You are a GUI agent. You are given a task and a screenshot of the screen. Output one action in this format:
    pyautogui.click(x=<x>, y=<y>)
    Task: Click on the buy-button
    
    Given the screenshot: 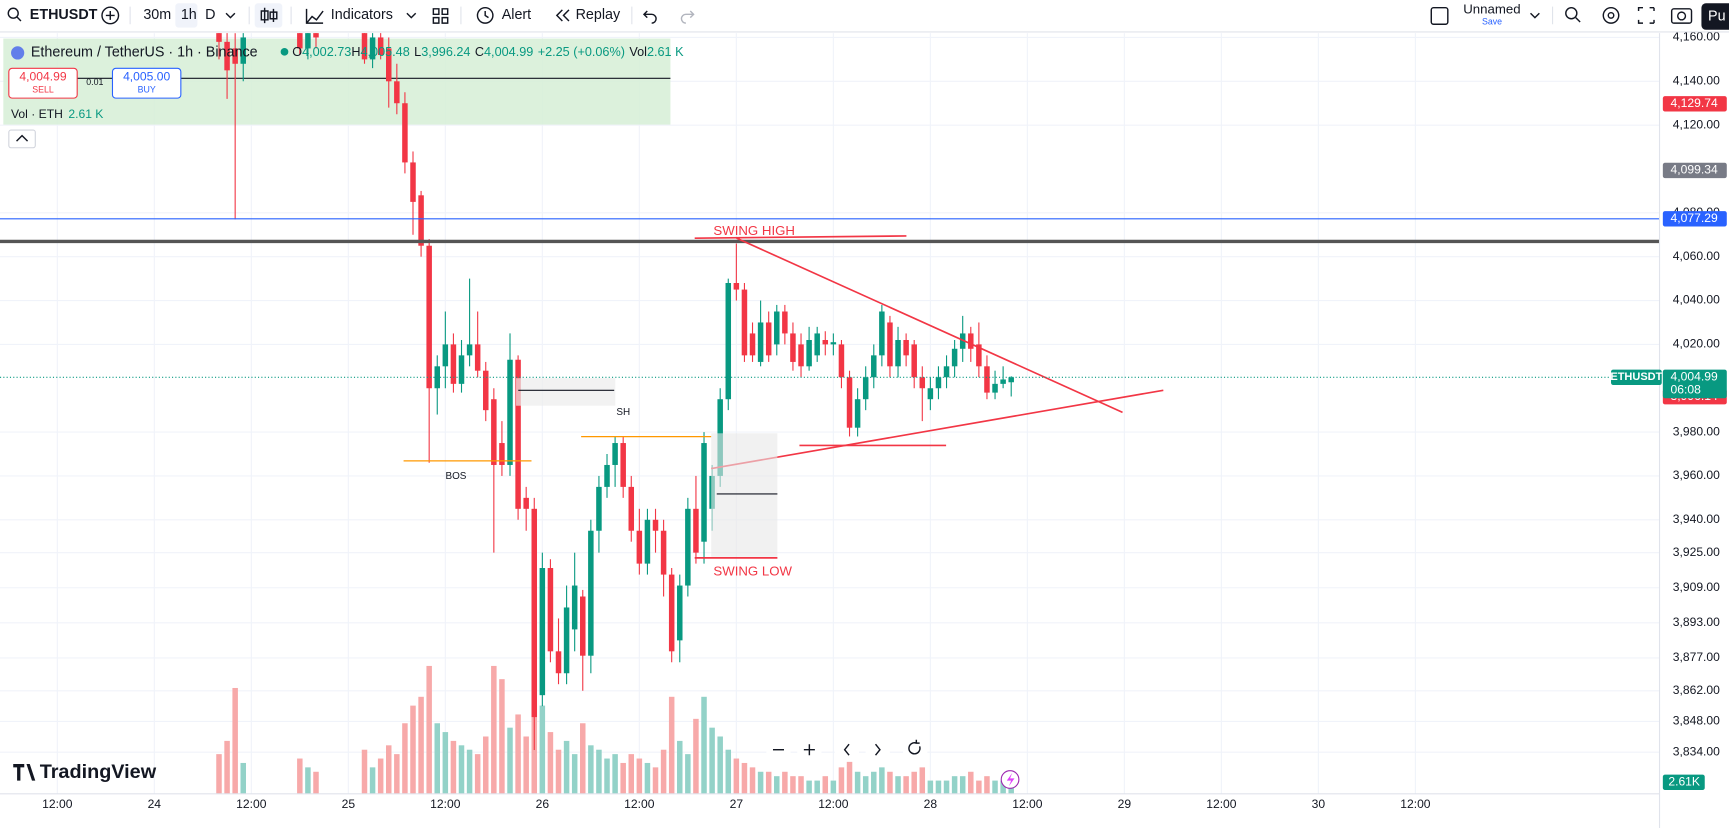 What is the action you would take?
    pyautogui.click(x=146, y=83)
    